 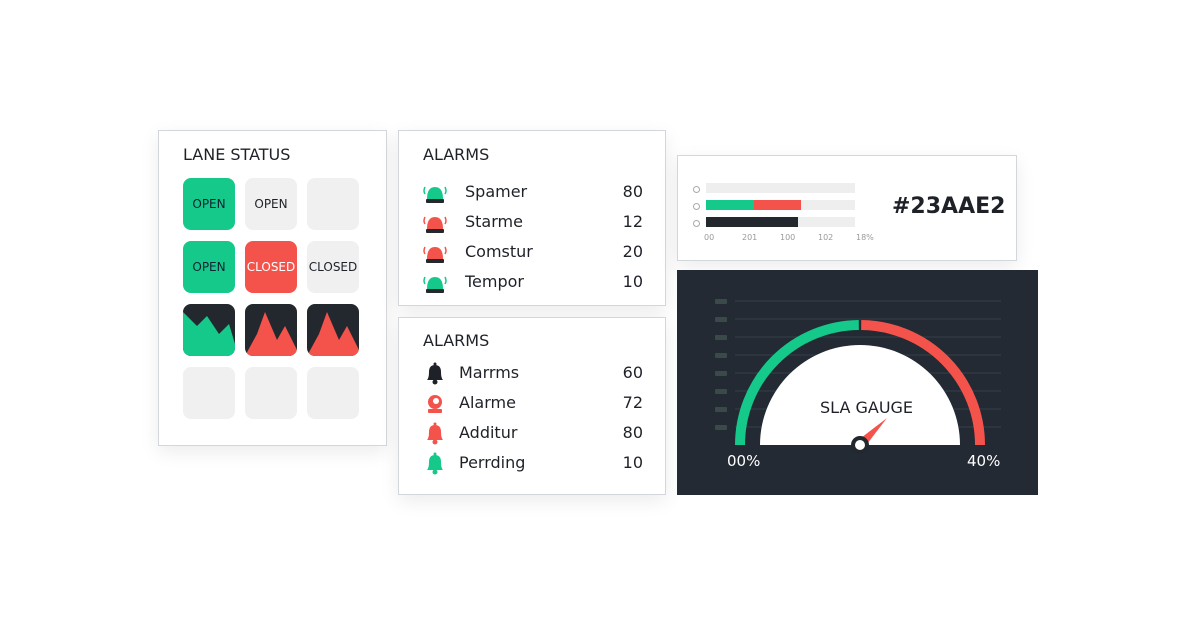 I want to click on bar-tick-label: 00, so click(x=709, y=237).